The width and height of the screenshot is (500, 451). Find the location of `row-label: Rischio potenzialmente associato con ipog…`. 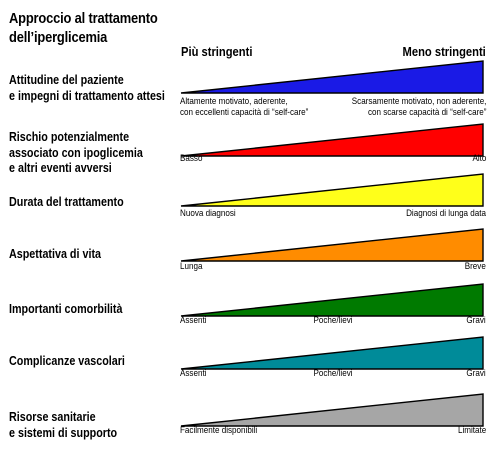

row-label: Rischio potenzialmente associato con ipog… is located at coordinates (84, 153).